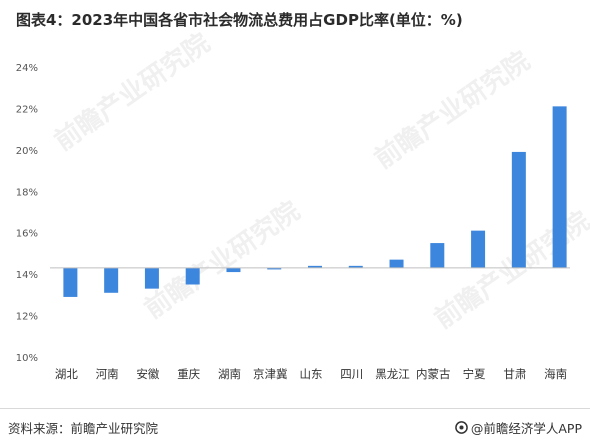 This screenshot has width=590, height=448. Describe the element at coordinates (27, 151) in the screenshot. I see `y-tick-label: 20%` at that location.